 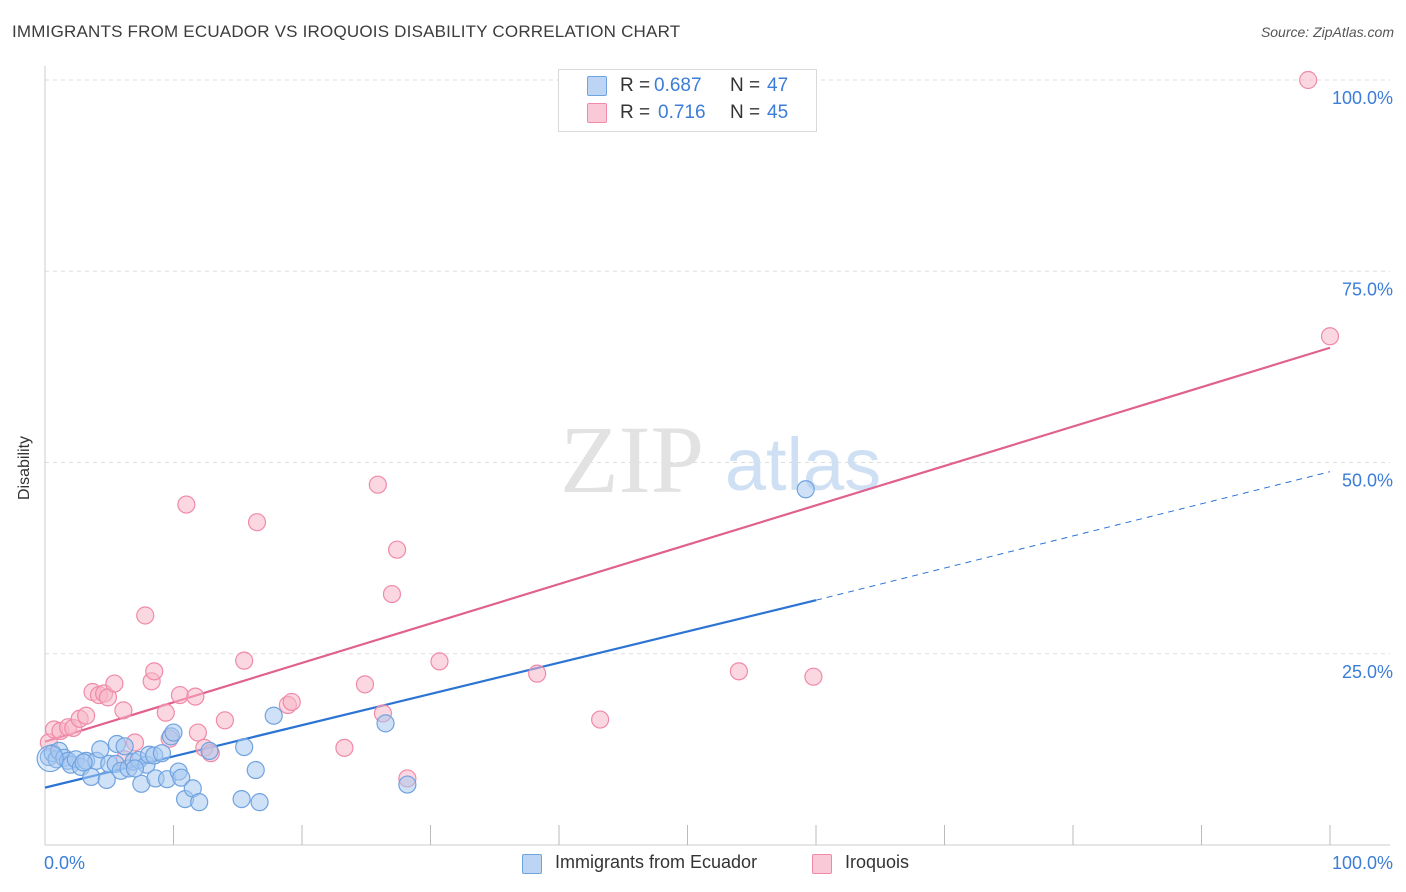 I want to click on y-tick-label: 25.0%, so click(x=1367, y=672).